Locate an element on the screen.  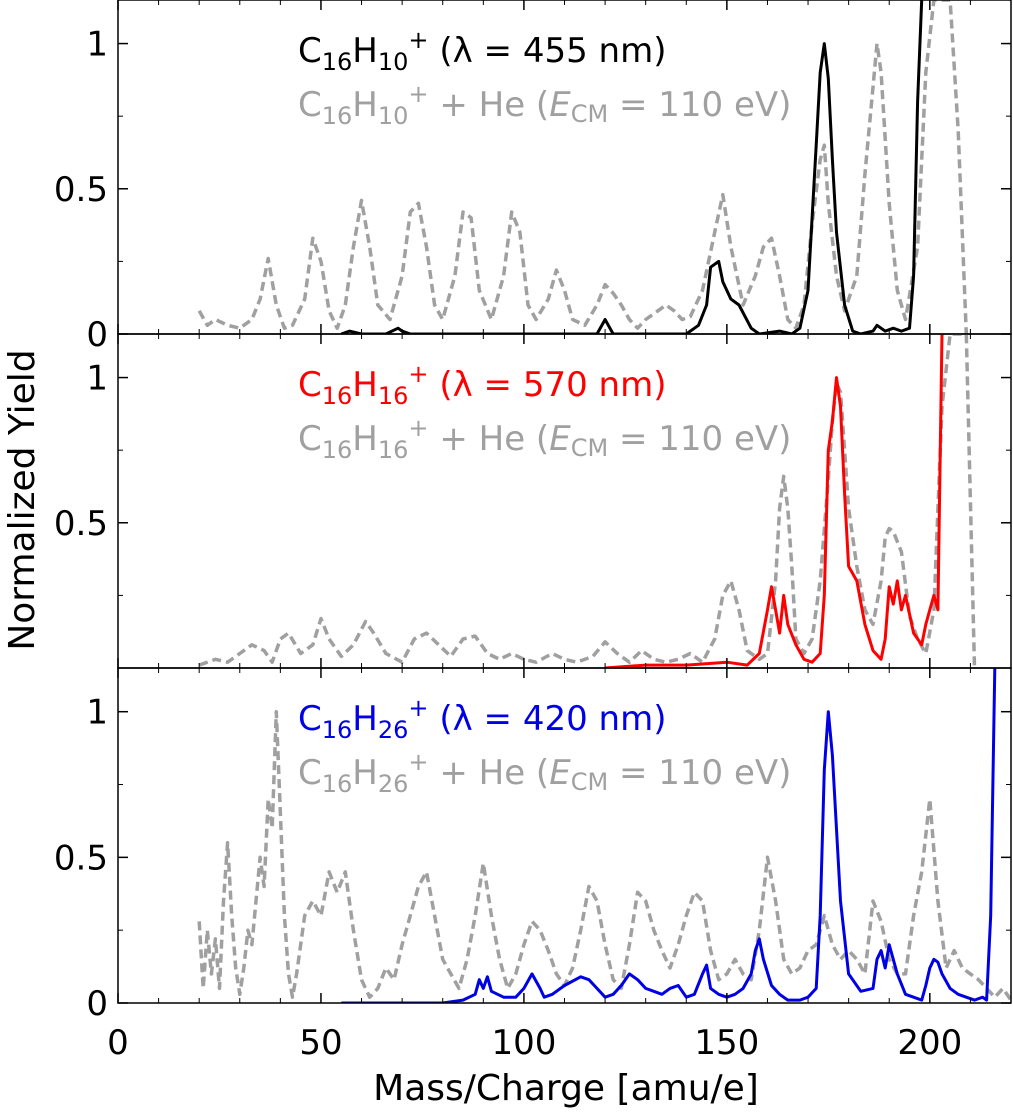
legend-entry-photo: C16H26+ (λ = 420 nm) is located at coordinates (482, 719).